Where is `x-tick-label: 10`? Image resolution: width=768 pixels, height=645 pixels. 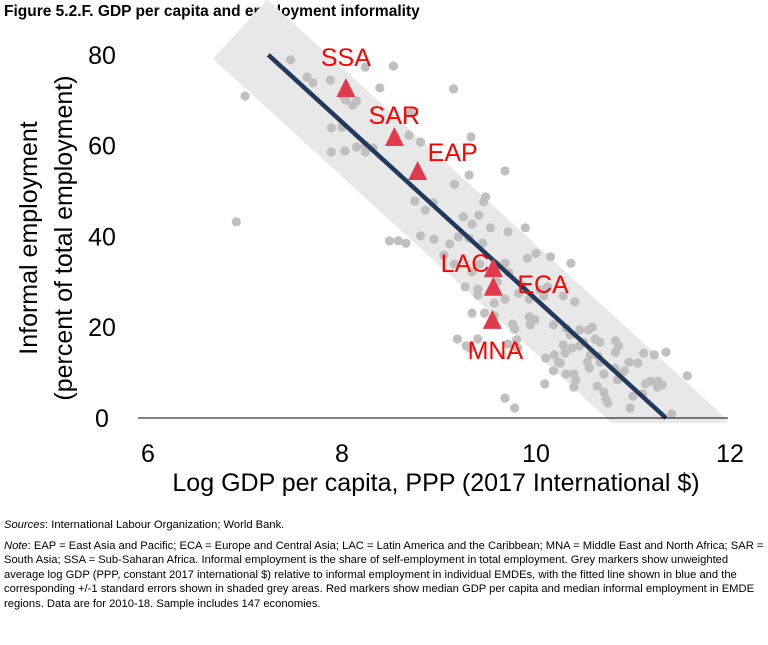
x-tick-label: 10 is located at coordinates (536, 454).